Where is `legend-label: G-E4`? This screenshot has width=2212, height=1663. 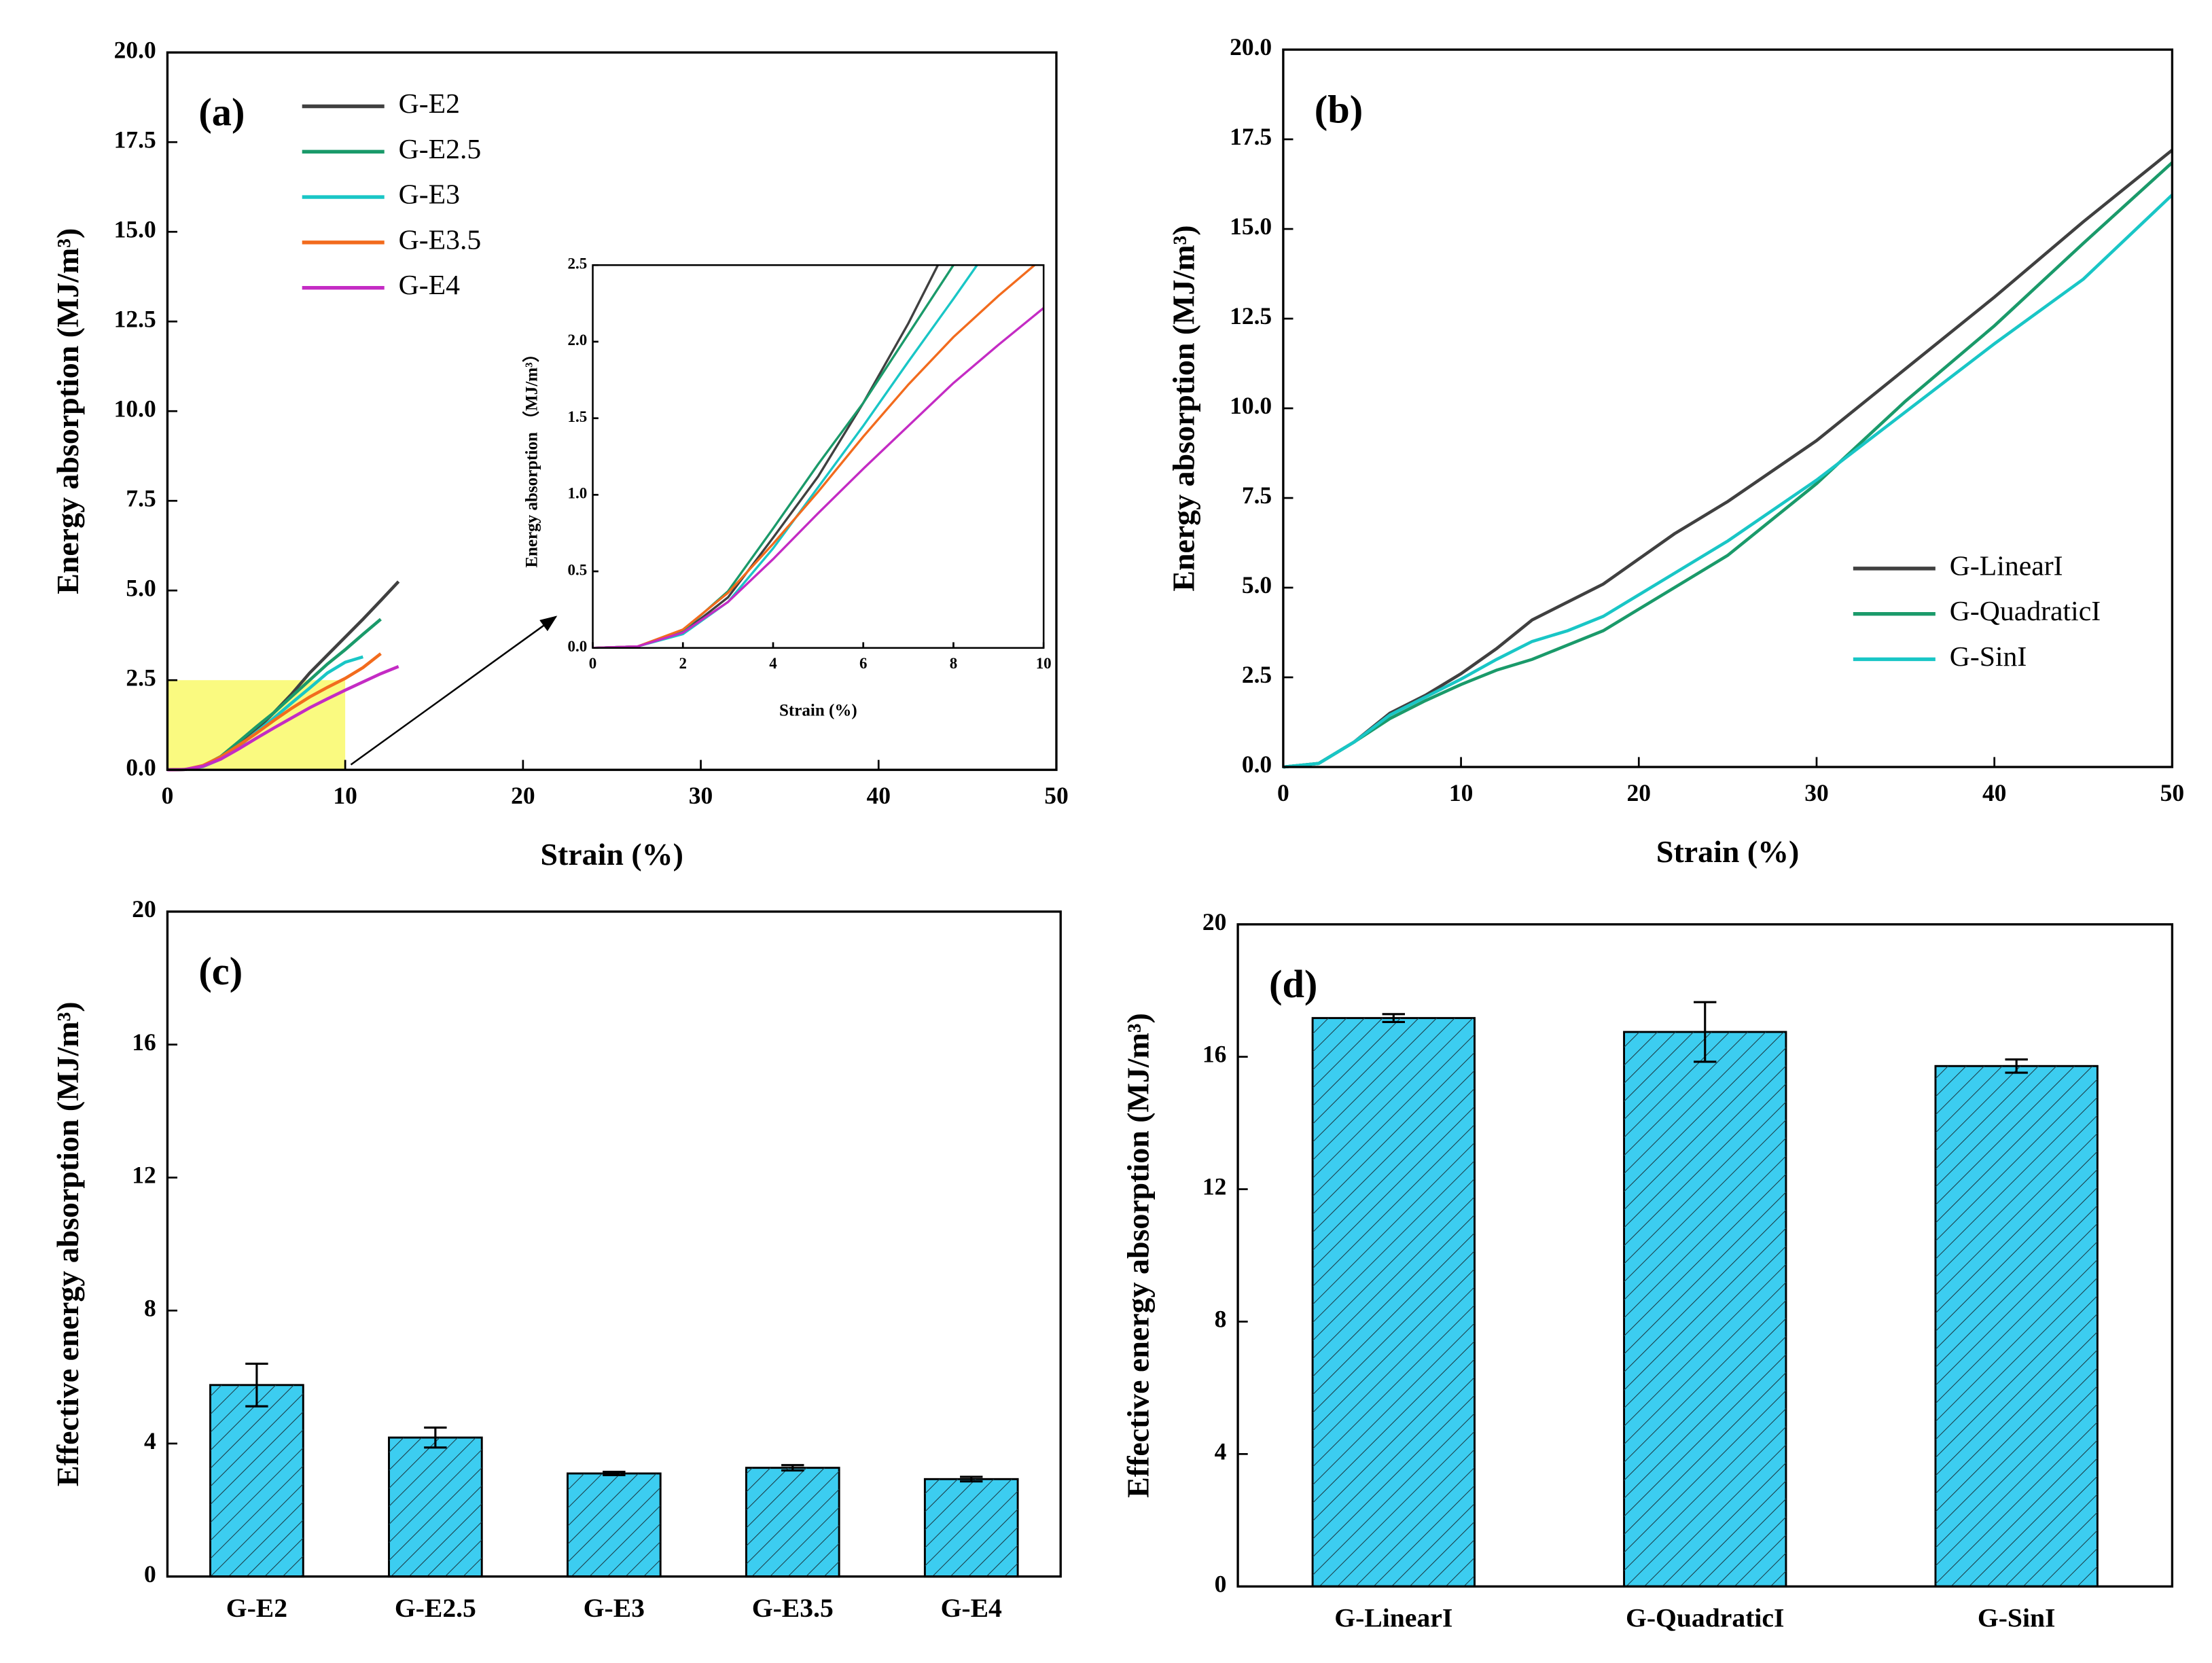
legend-label: G-E4 is located at coordinates (430, 285).